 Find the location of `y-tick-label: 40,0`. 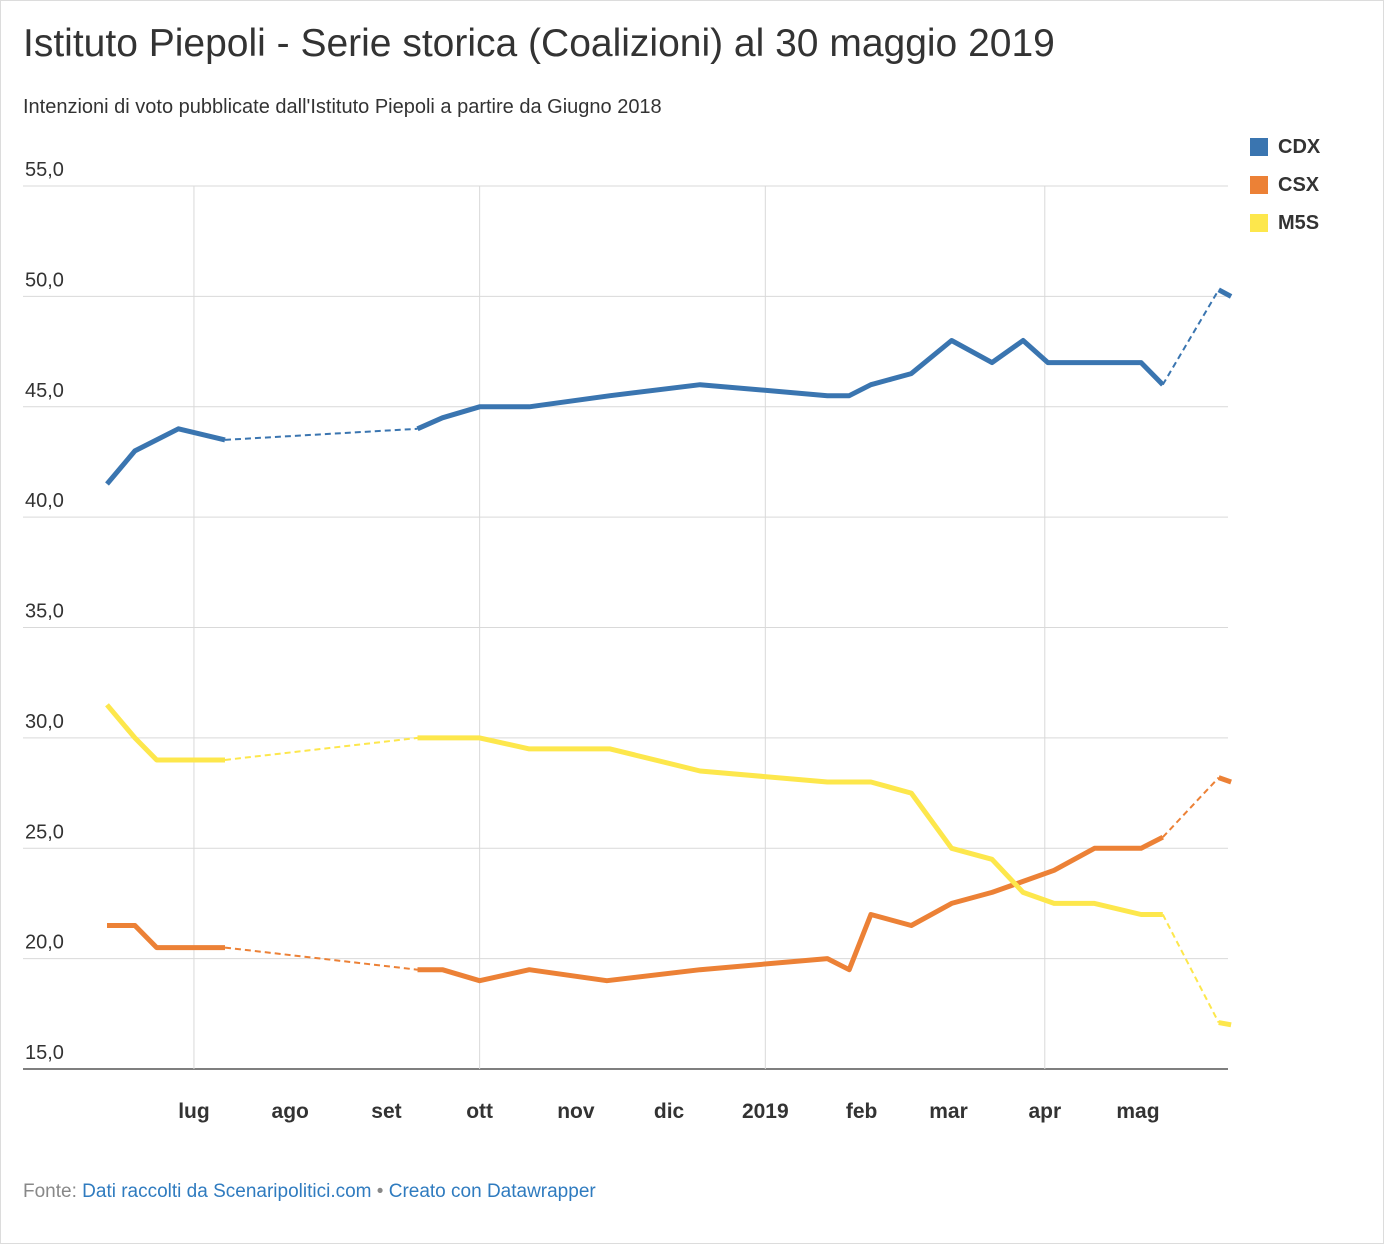

y-tick-label: 40,0 is located at coordinates (44, 501).